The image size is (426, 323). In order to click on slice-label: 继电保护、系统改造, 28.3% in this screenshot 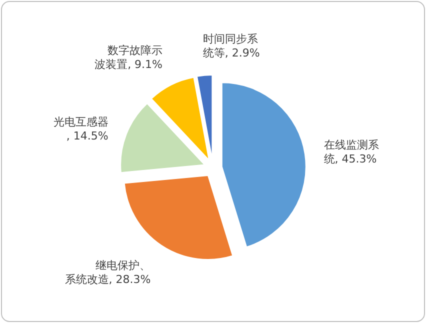, I will do `click(107, 272)`.